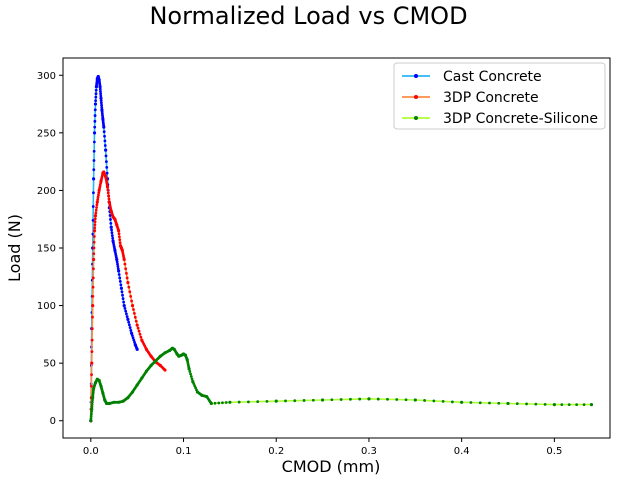  Describe the element at coordinates (322, 447) in the screenshot. I see `x-ticks: 0.0 0.1 0.2 0.3 0.4 0.5` at that location.